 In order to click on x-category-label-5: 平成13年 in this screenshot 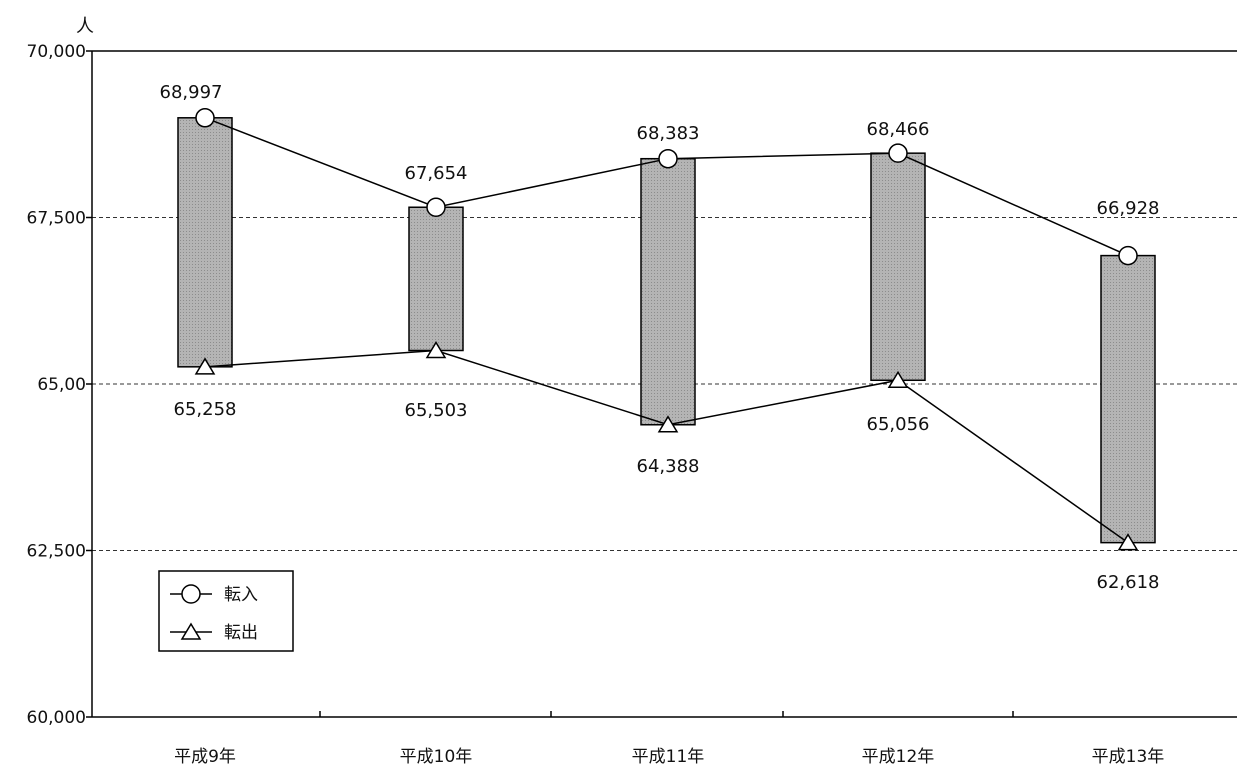, I will do `click(1128, 757)`.